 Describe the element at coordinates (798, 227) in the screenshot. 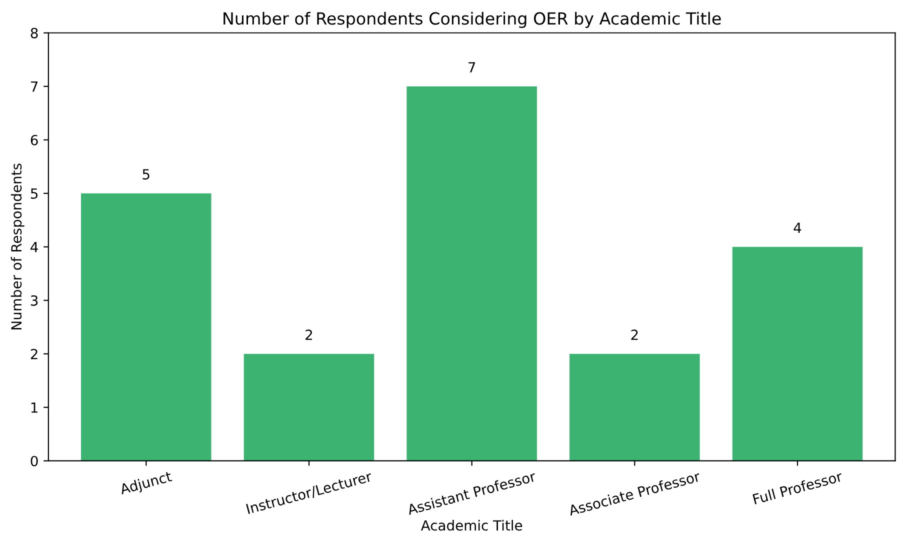

I see `data-label: 4` at that location.